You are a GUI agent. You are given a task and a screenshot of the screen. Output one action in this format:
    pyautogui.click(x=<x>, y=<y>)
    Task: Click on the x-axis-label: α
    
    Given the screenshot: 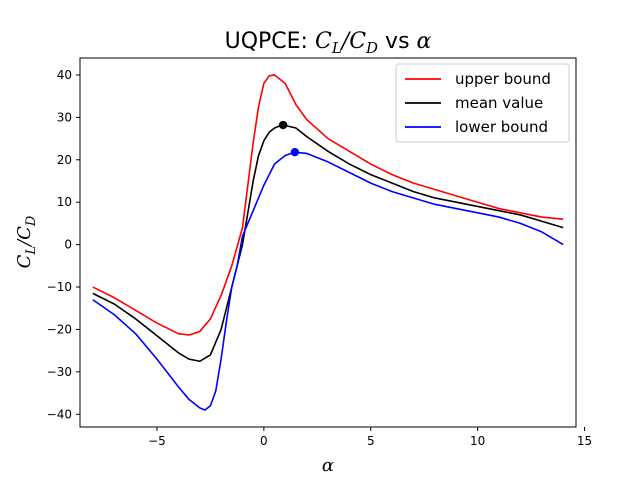 What is the action you would take?
    pyautogui.click(x=328, y=465)
    